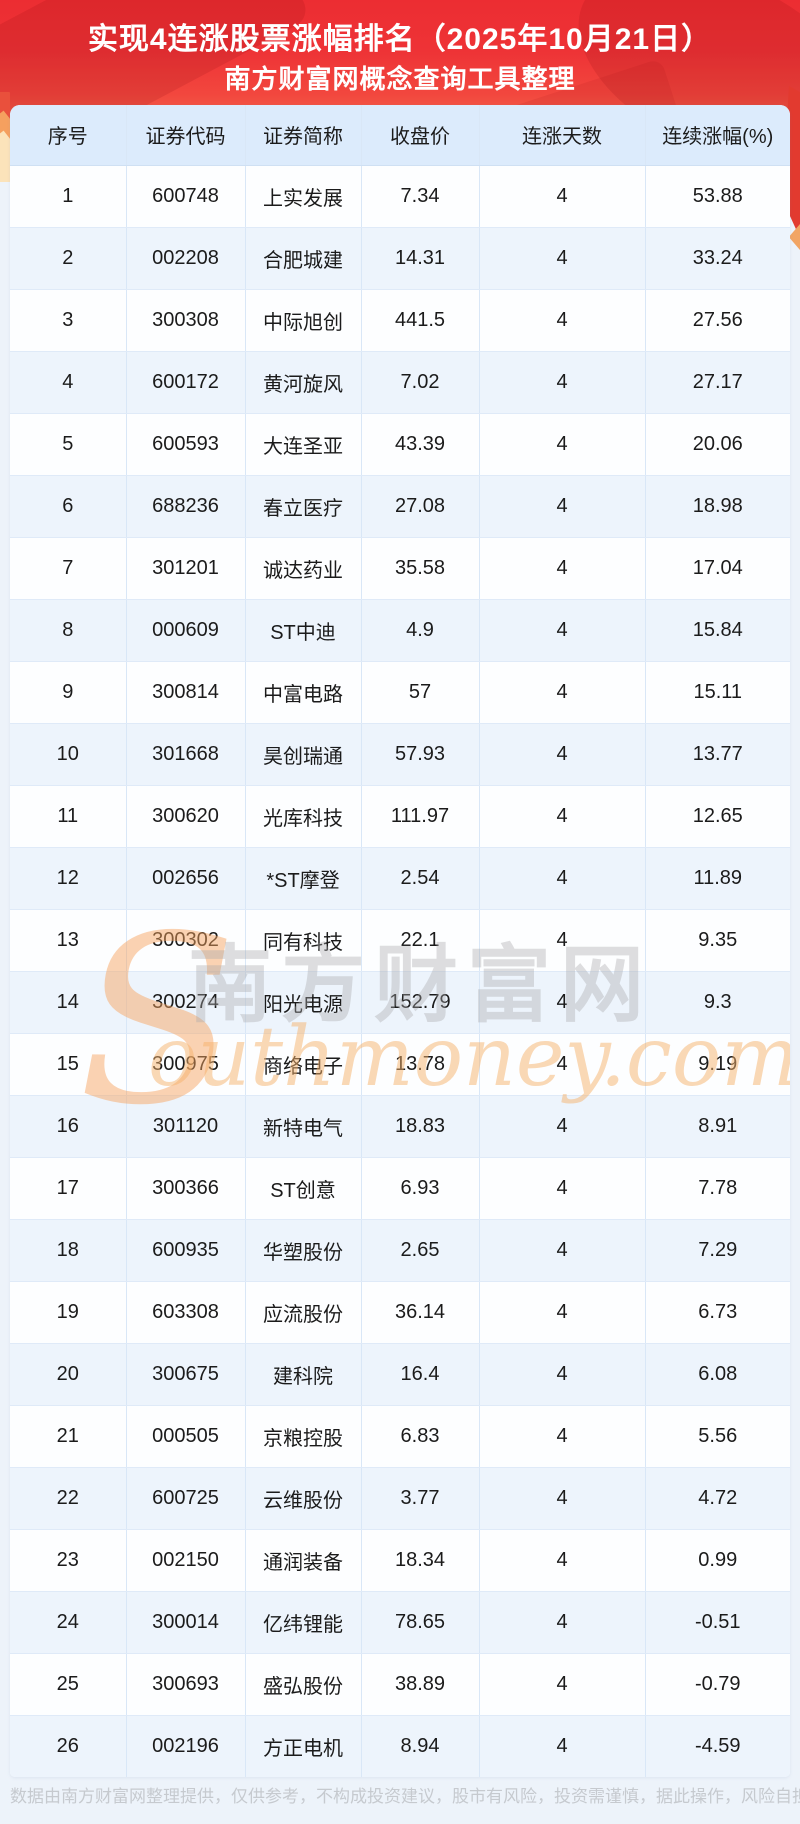 The width and height of the screenshot is (800, 1824). What do you see at coordinates (68, 878) in the screenshot?
I see `rank-cell: 12` at bounding box center [68, 878].